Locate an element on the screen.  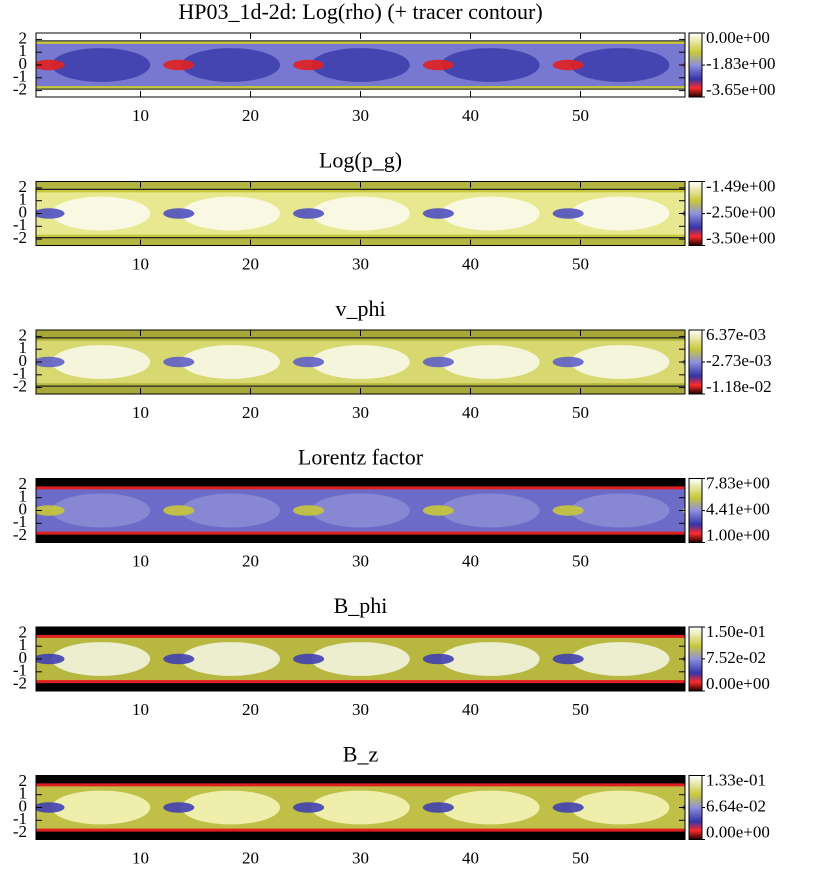
colorbar-tick-label: 6.64e-02 is located at coordinates (736, 805).